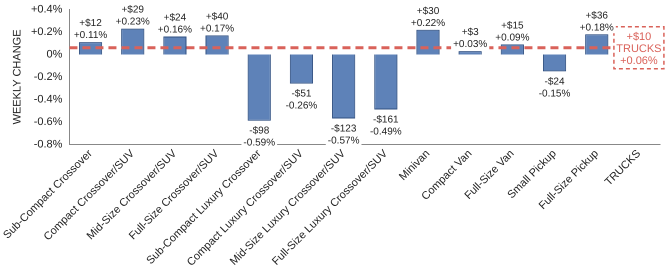 The image size is (666, 272). I want to click on y-tick-label: +0.2%, so click(46, 32).